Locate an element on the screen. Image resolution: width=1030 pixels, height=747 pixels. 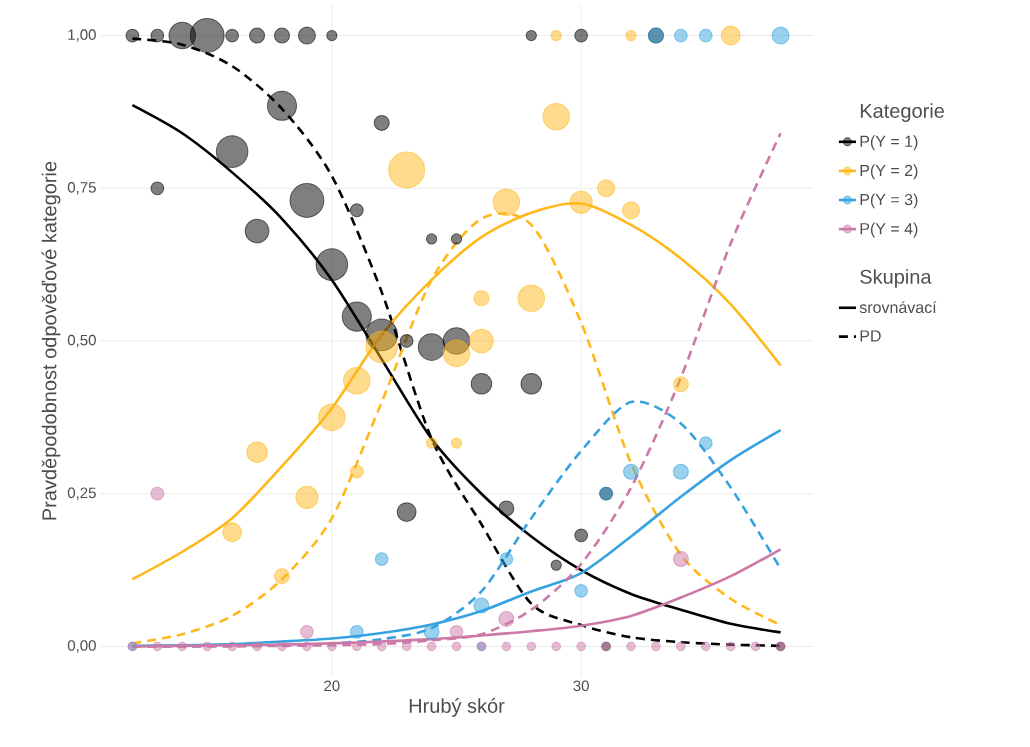
y-axis-title: Pravděpodobnost odpověďové kategorie is located at coordinates (51, 340).